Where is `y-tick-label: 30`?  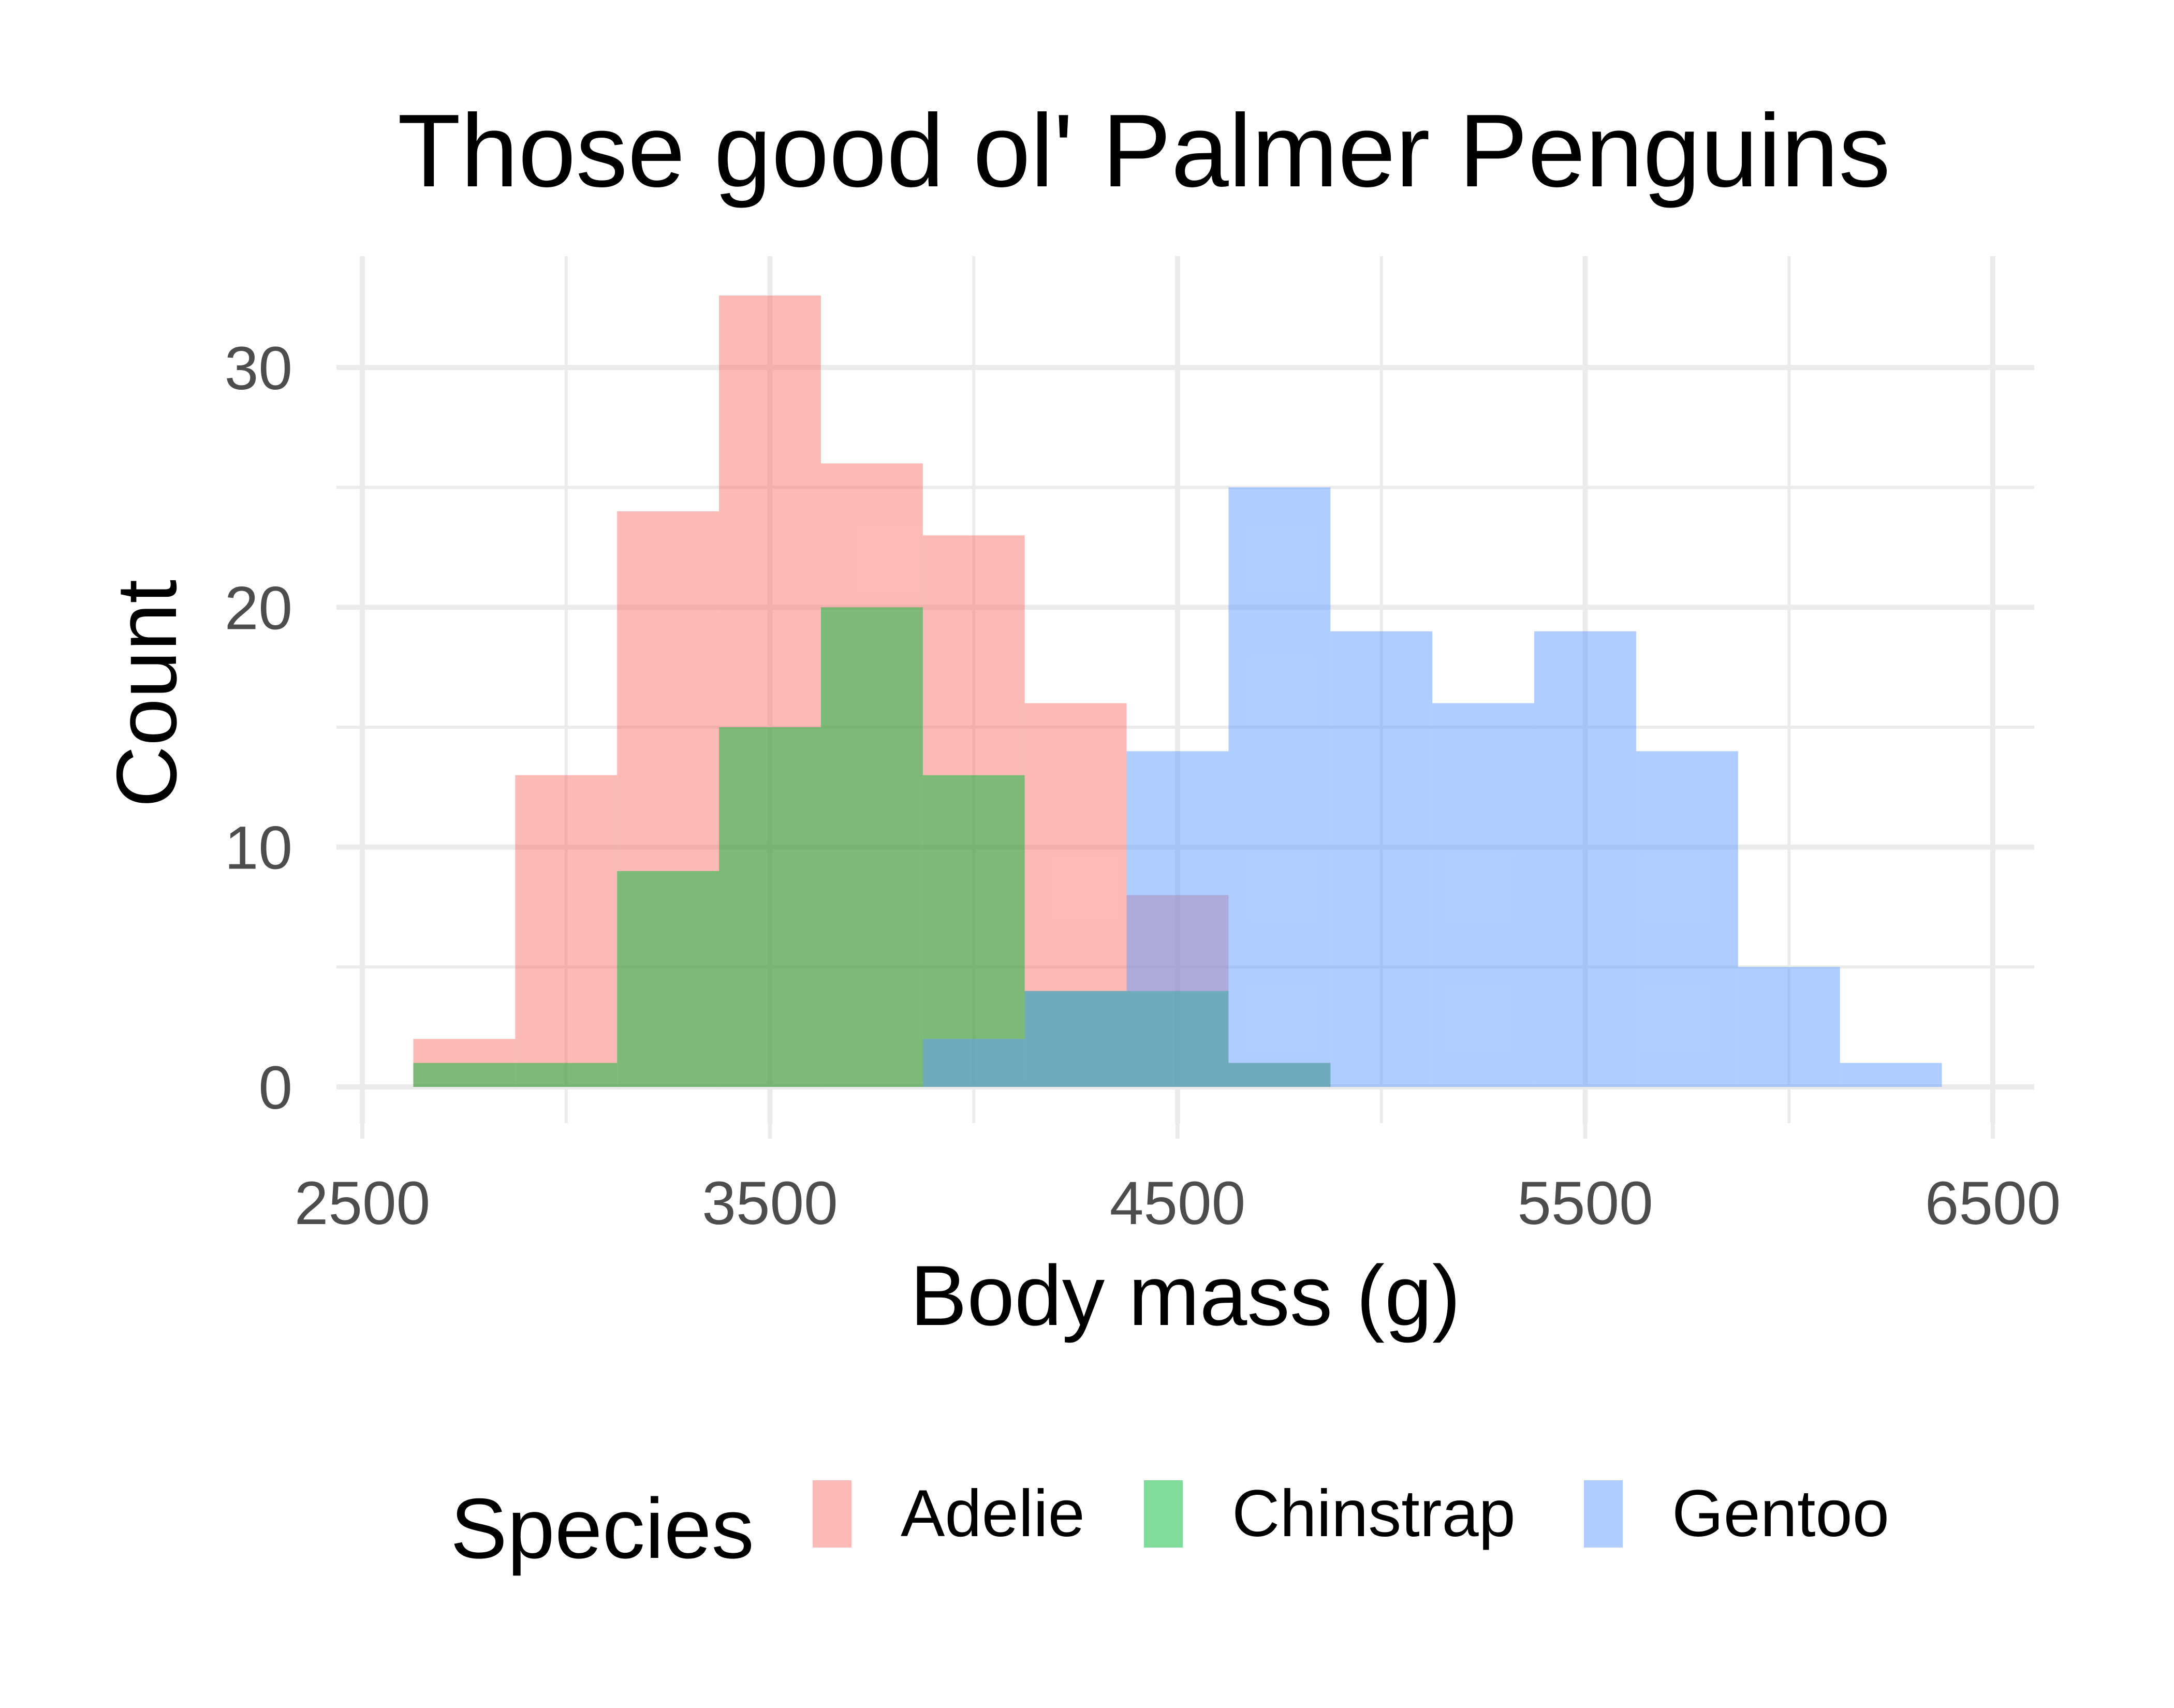
y-tick-label: 30 is located at coordinates (258, 368).